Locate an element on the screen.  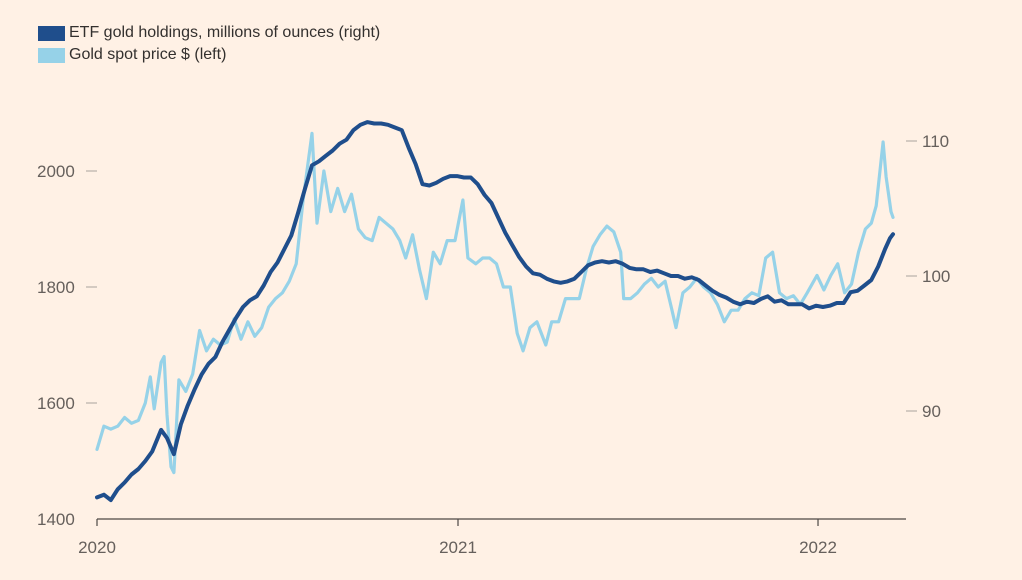
y-axis-left: 1400 1600 1800 2000 is located at coordinates (67, 345).